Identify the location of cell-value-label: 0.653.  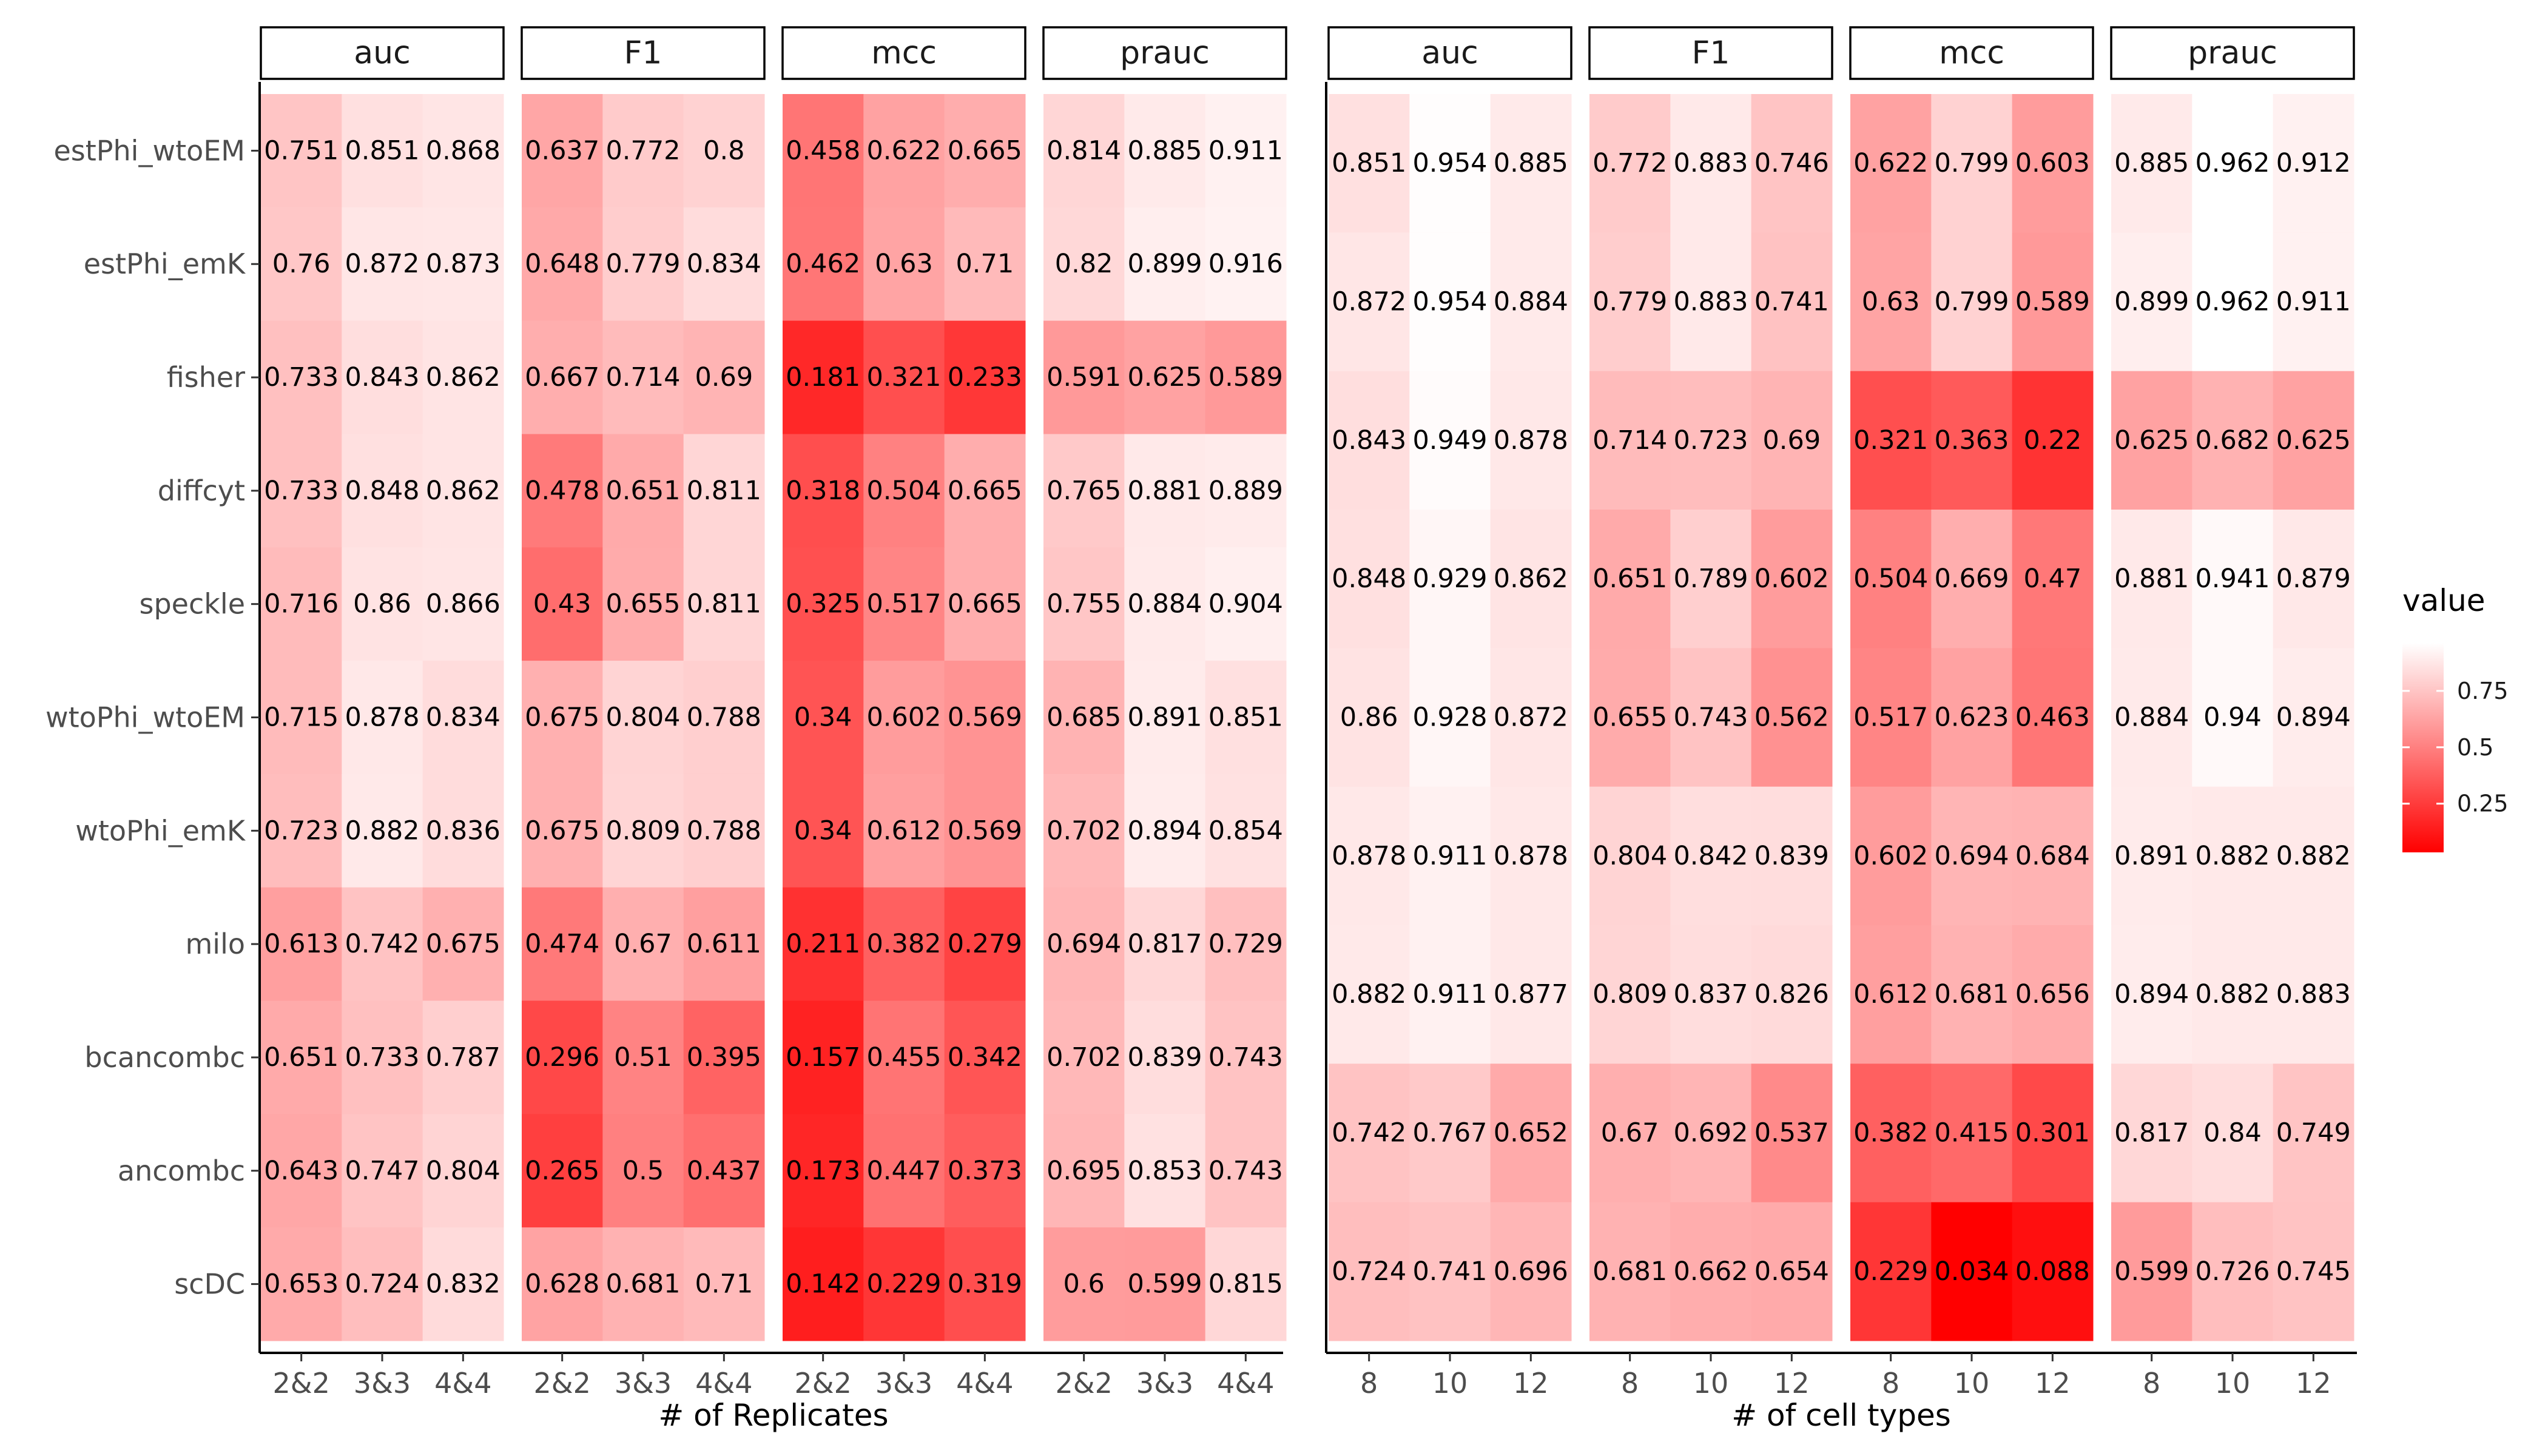
(301, 1284).